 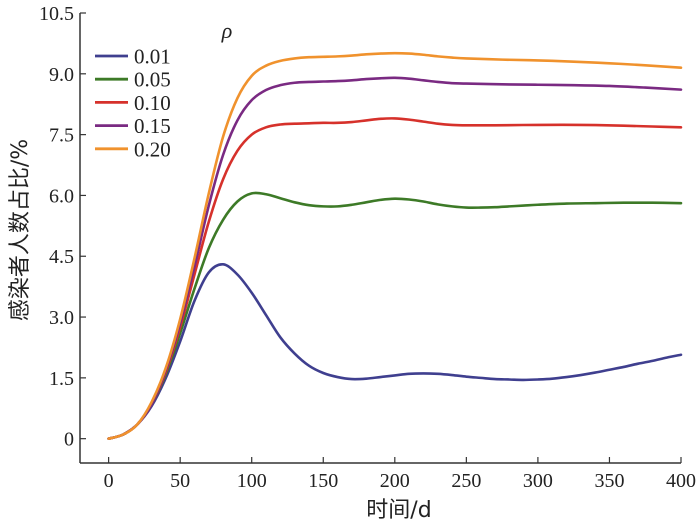 I want to click on y-tick-label: 1.5, so click(x=61, y=379).